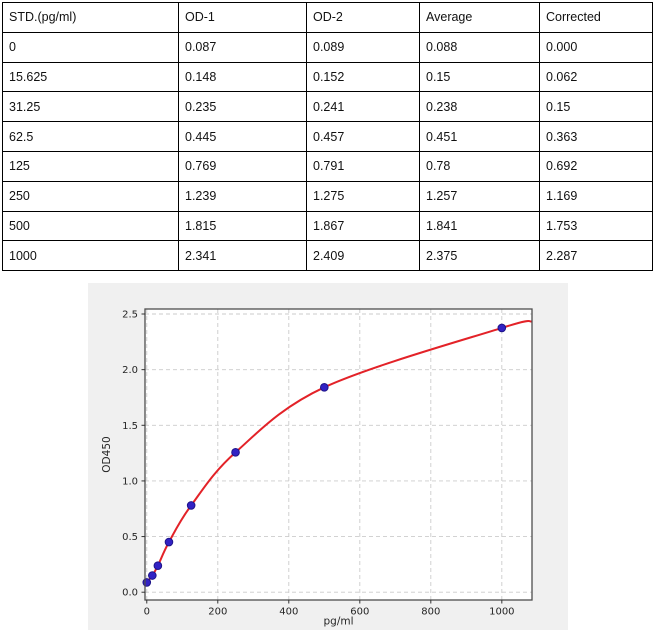 The image size is (654, 639). I want to click on table-row: 1000 2.341 2.409 2.375 2.287, so click(327, 256).